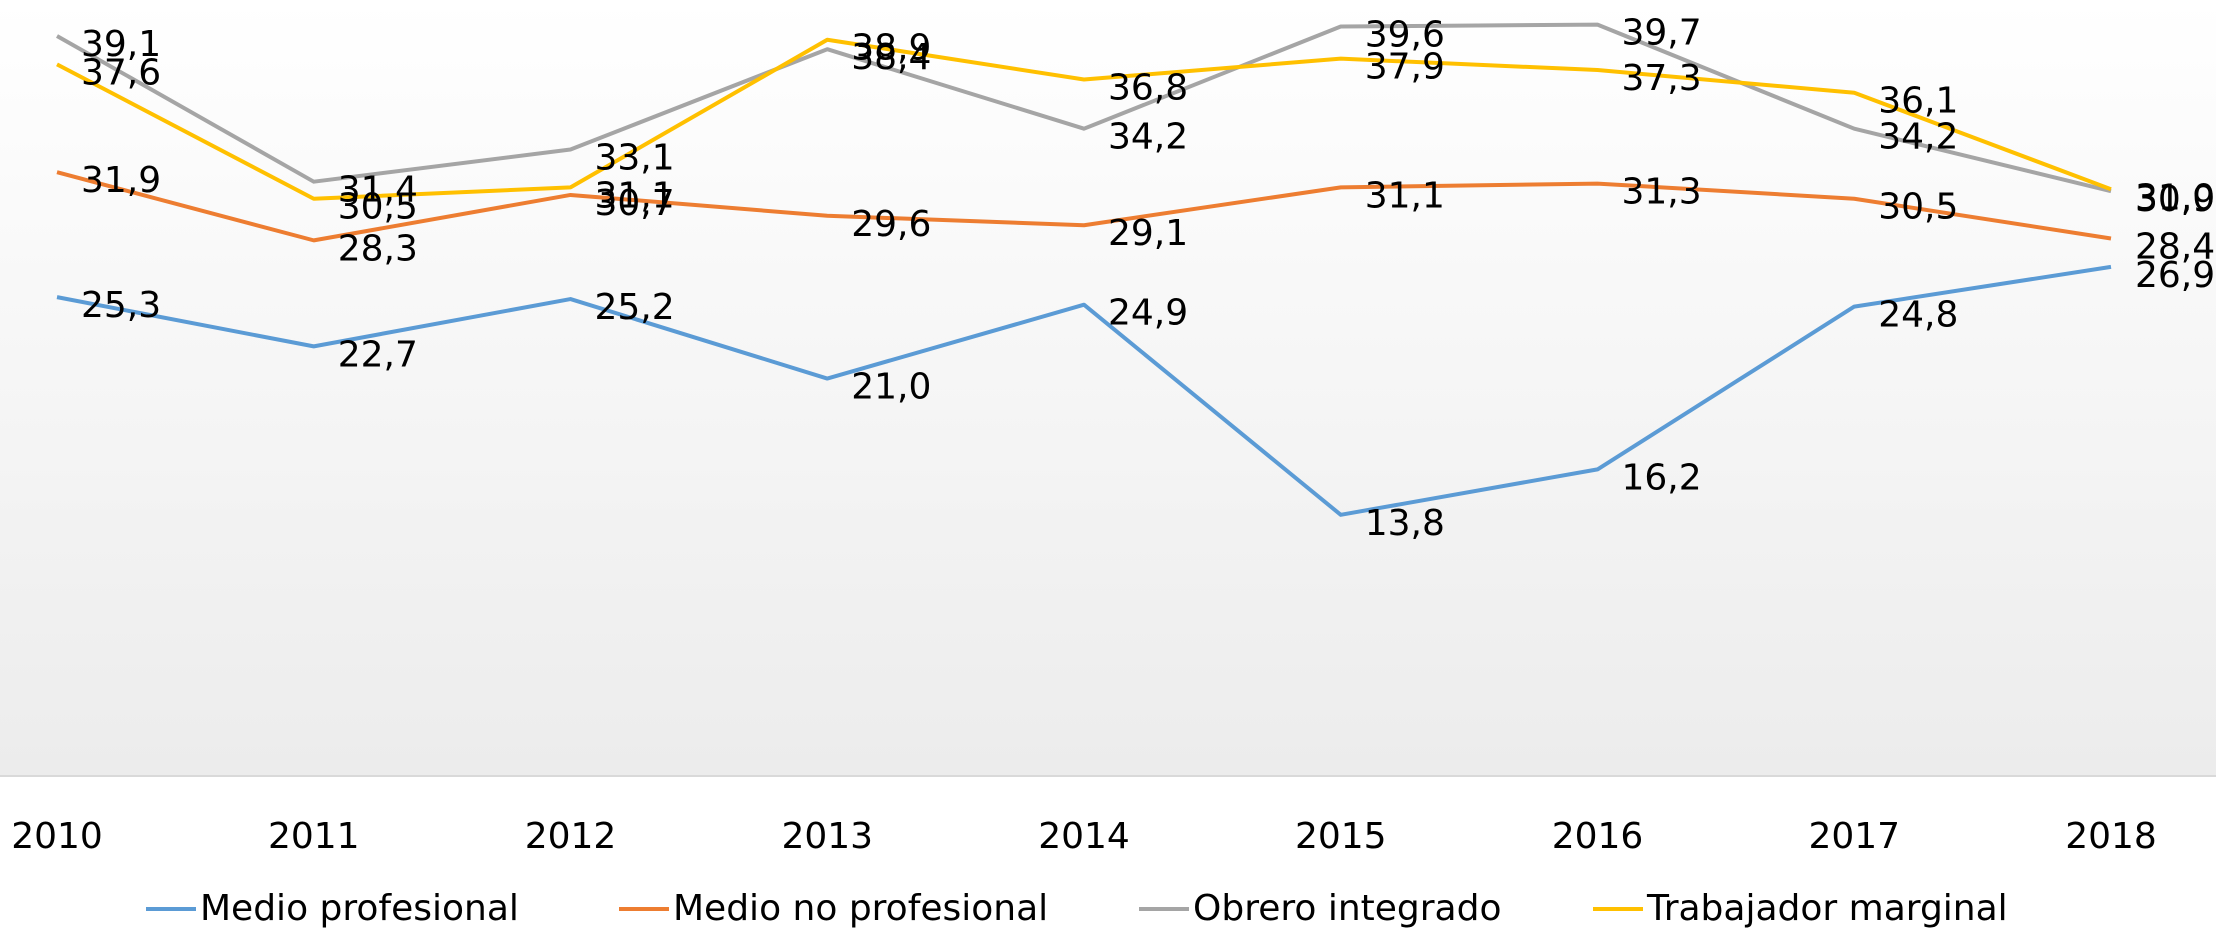 This screenshot has width=2216, height=933. I want to click on data-label: 31,4, so click(378, 190).